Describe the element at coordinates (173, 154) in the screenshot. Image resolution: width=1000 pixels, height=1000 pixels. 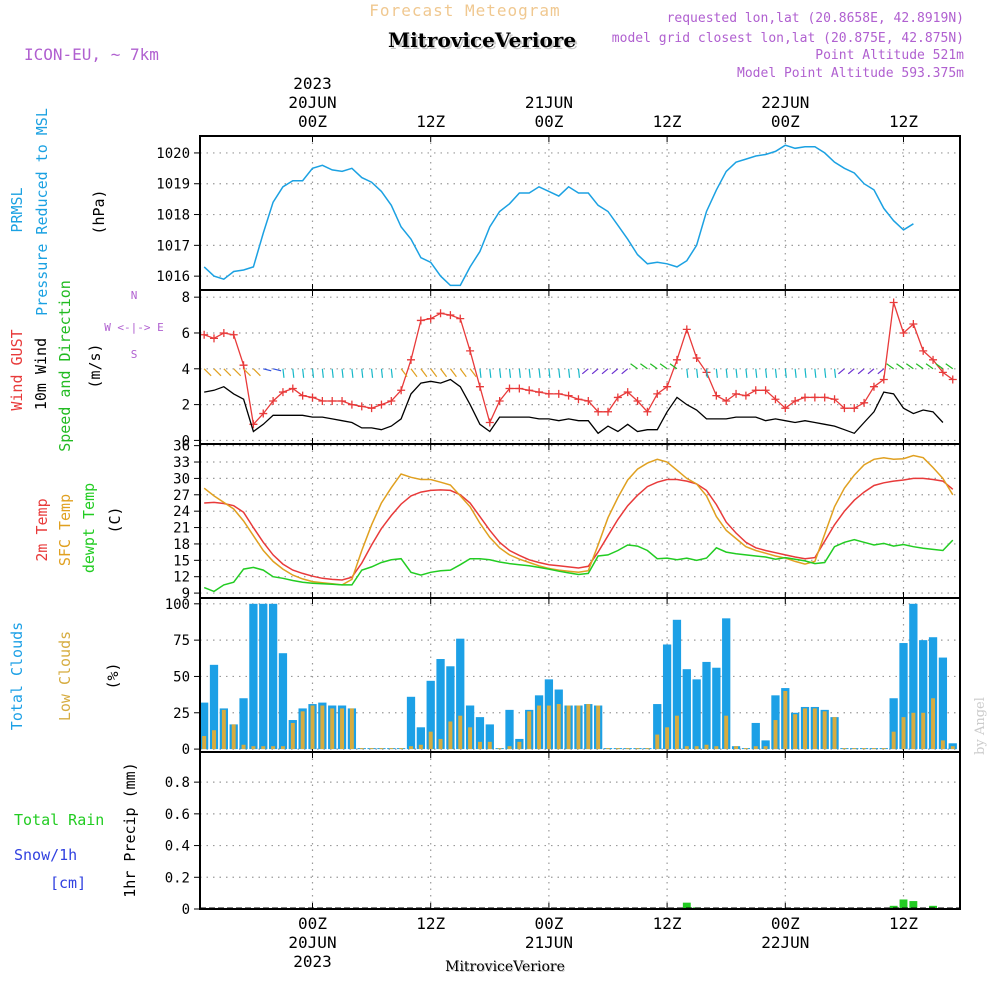
I see `y-tick-label: 1020` at that location.